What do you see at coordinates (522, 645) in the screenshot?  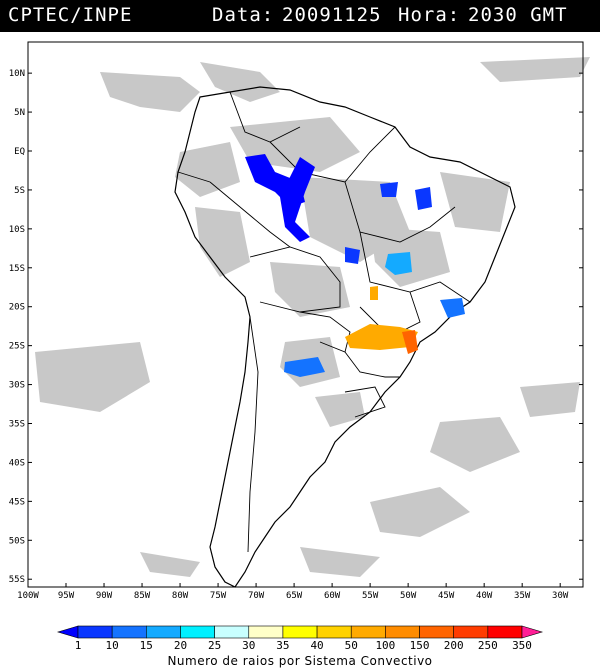 I see `colorbar-label: 350` at bounding box center [522, 645].